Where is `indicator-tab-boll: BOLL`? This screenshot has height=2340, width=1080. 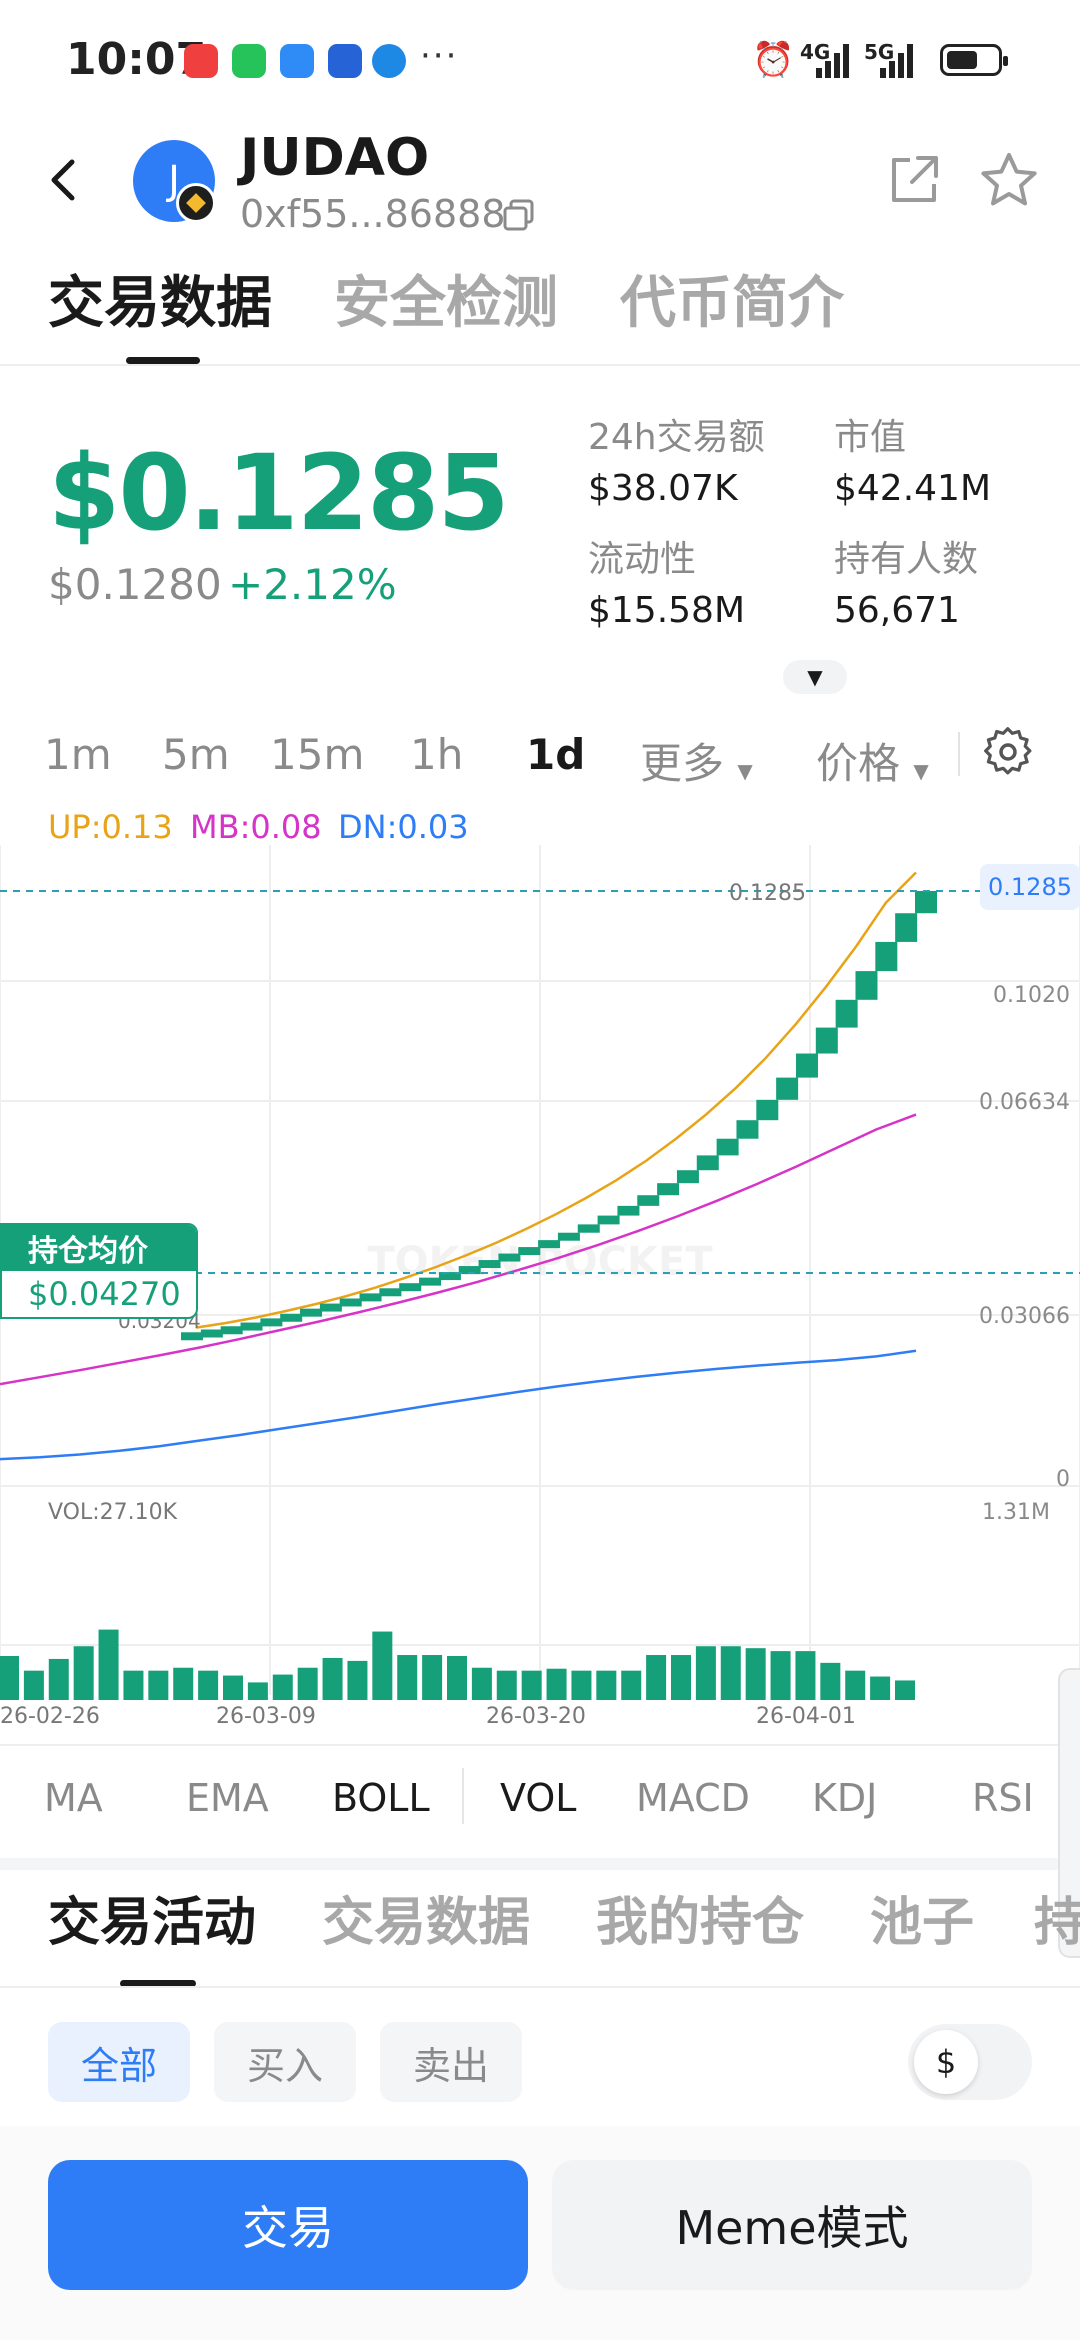
indicator-tab-boll: BOLL is located at coordinates (381, 1798).